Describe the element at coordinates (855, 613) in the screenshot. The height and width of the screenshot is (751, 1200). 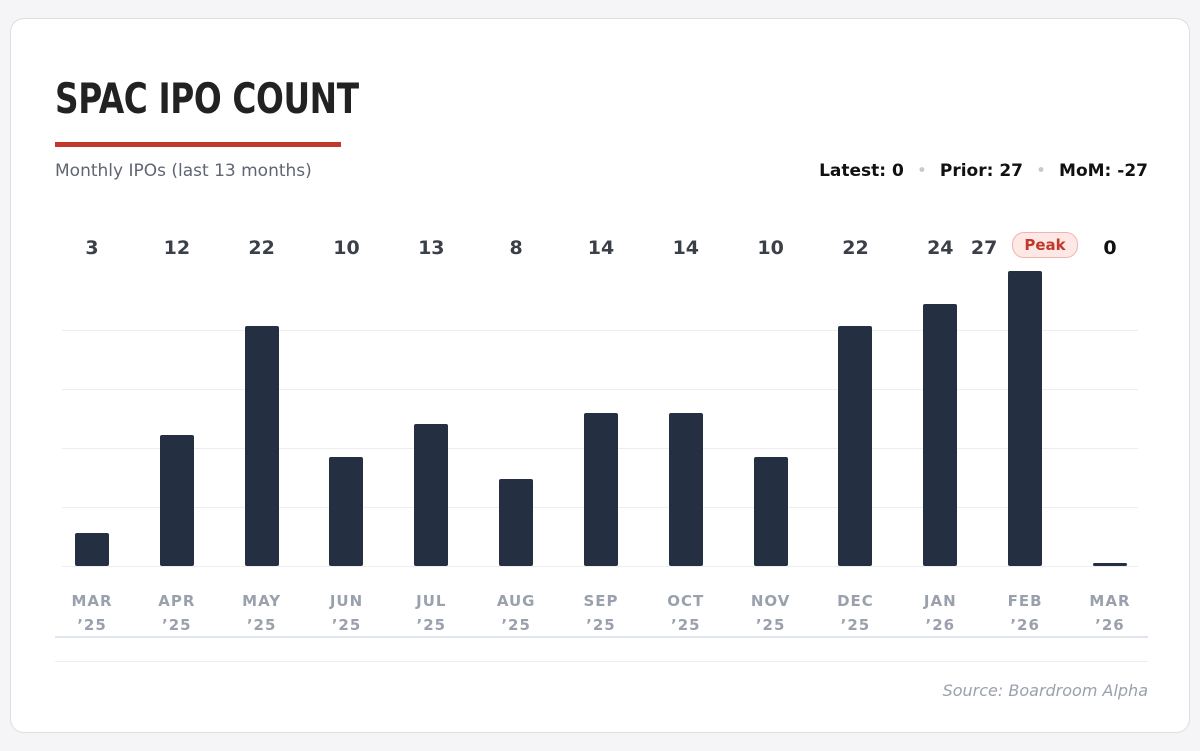
I see `x-tick-label: DEC ’25` at that location.